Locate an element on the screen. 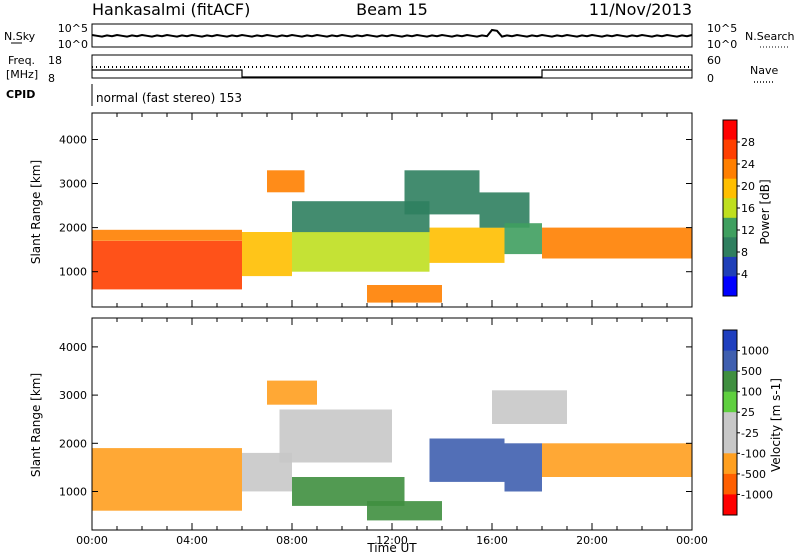 The image size is (800, 554). xtick-2: 08:00 is located at coordinates (292, 540).